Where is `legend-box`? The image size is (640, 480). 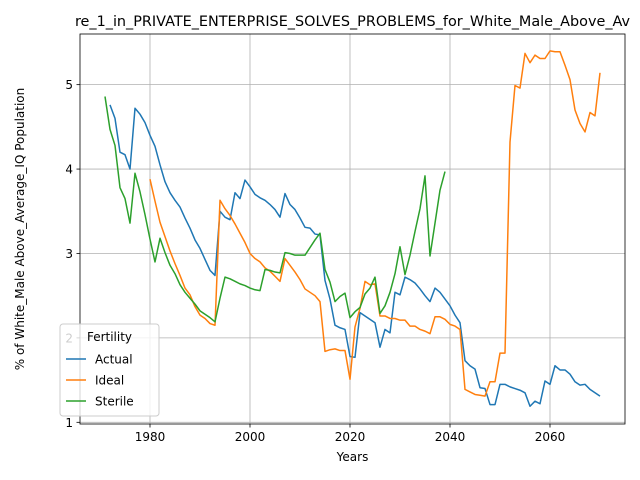
legend-box is located at coordinates (109, 370).